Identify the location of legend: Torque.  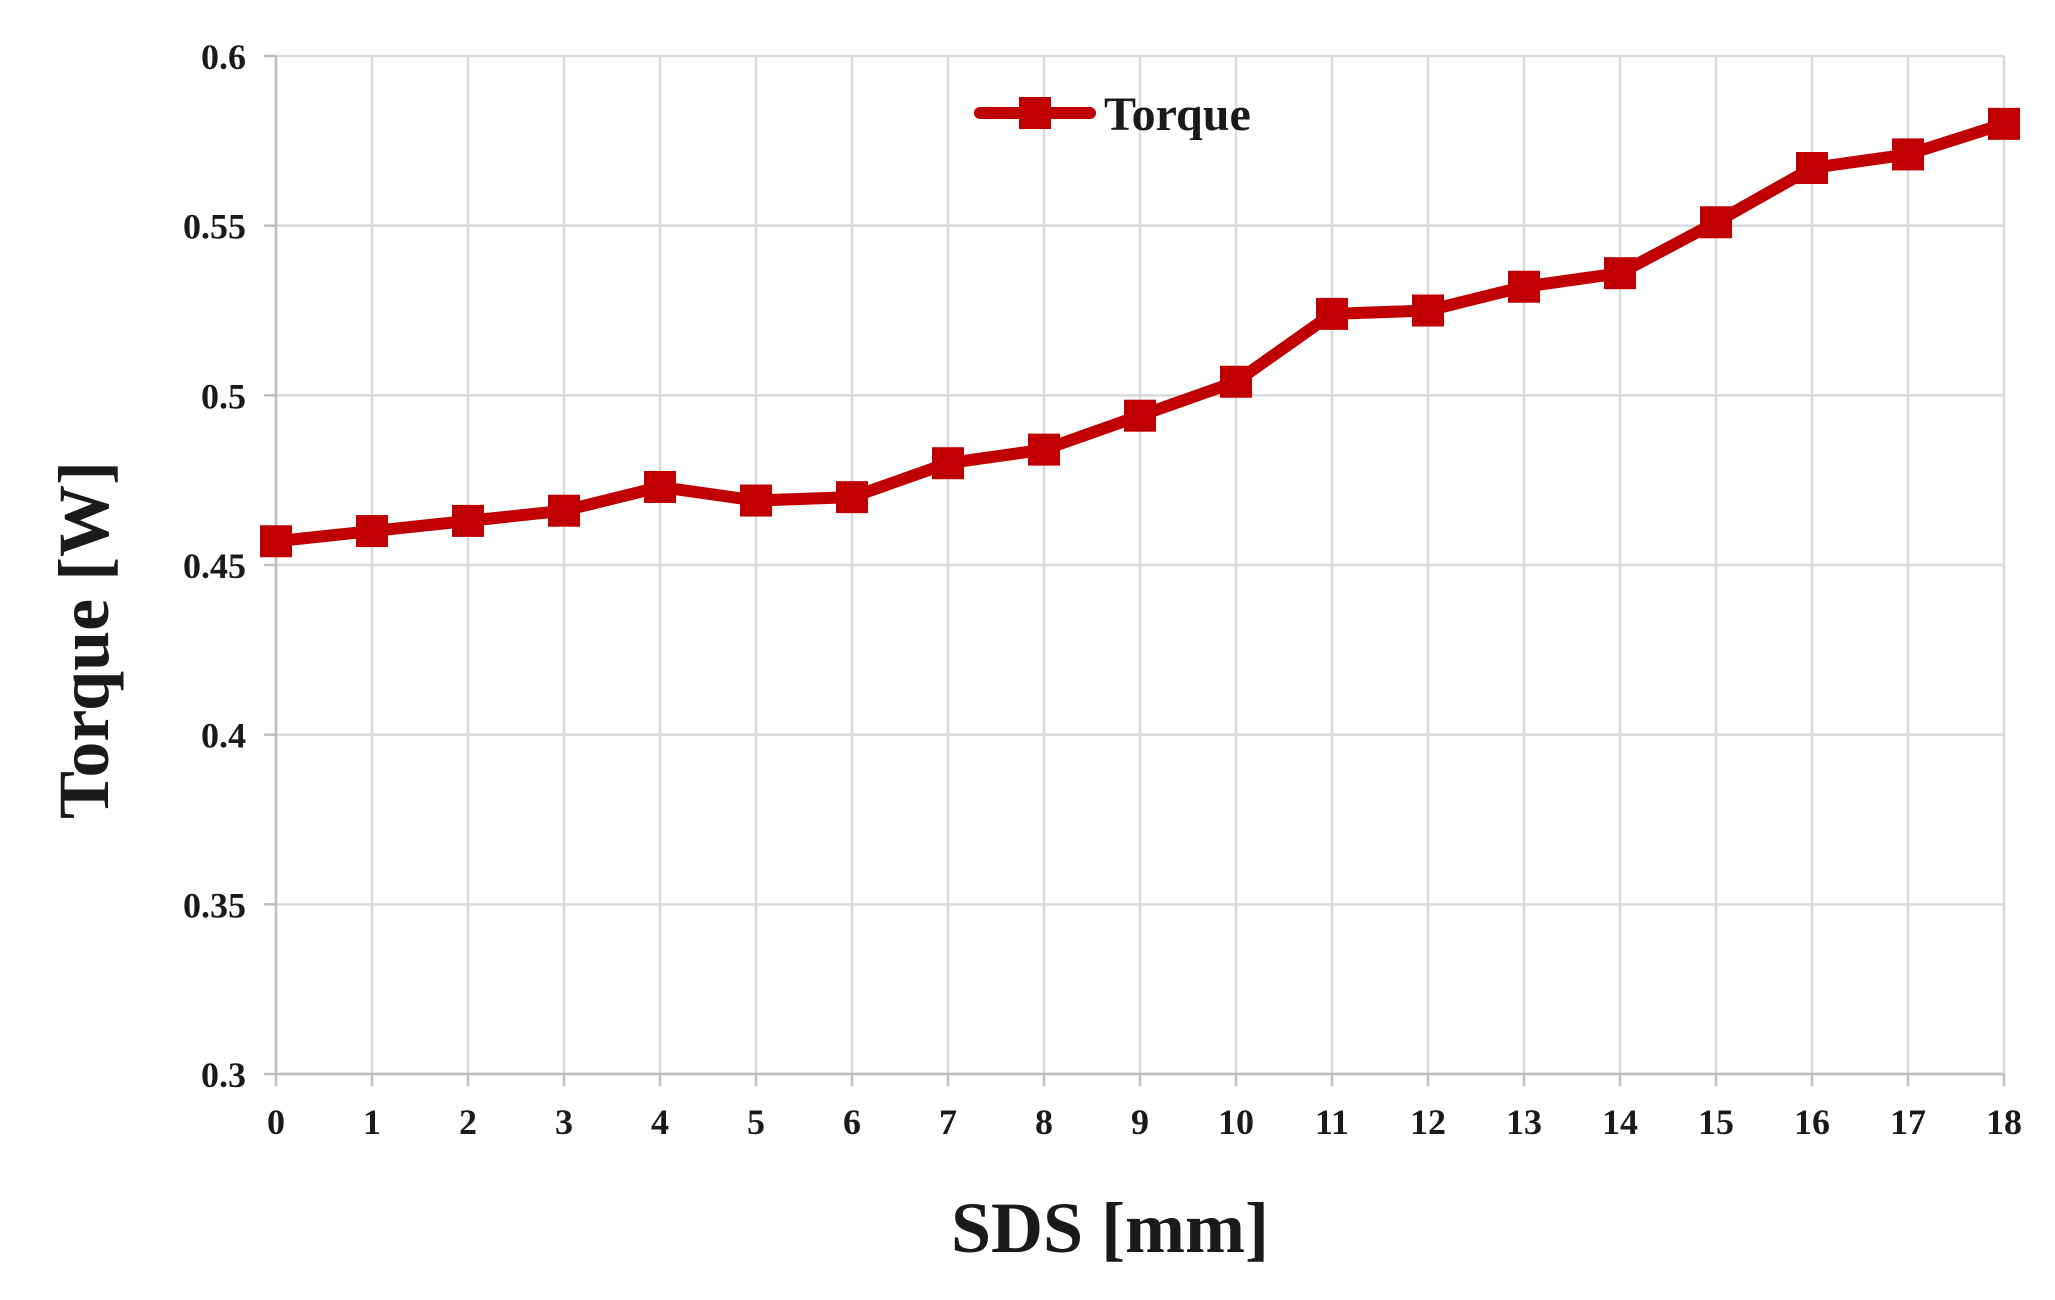
(1112, 114).